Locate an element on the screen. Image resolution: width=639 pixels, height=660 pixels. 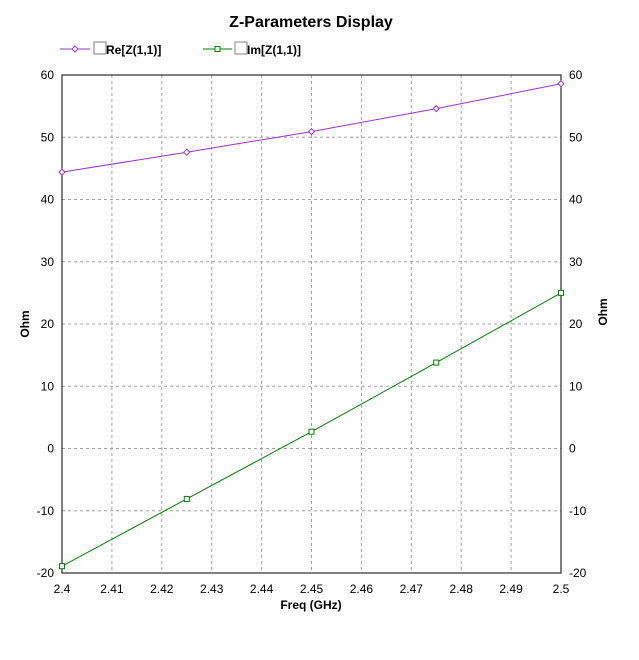
legend-marker-im is located at coordinates (217, 49).